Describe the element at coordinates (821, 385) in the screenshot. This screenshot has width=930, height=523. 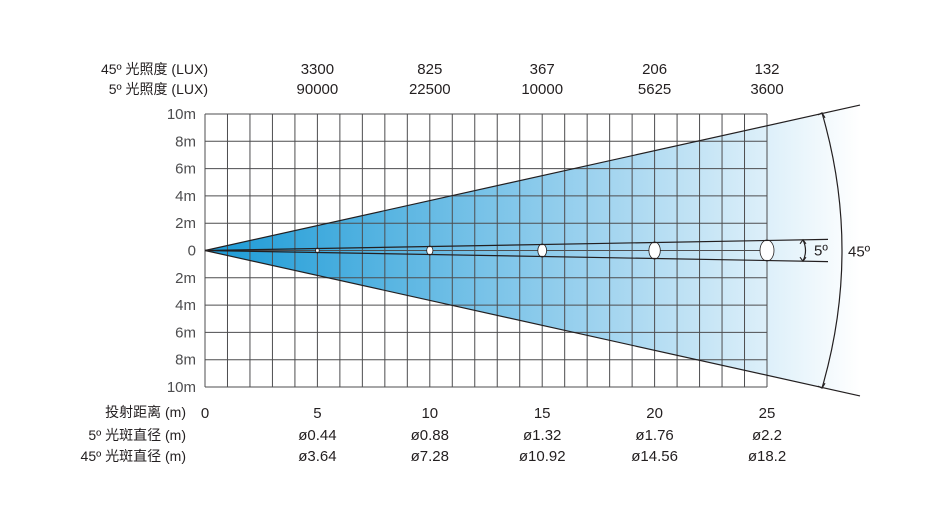
I see `wide-angle-arrow-bottom` at that location.